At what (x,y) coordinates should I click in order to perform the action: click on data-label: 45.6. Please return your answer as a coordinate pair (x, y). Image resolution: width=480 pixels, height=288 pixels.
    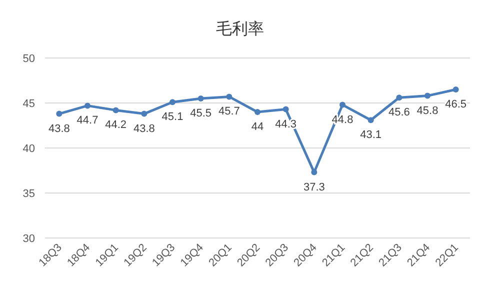
    Looking at the image, I should click on (399, 112).